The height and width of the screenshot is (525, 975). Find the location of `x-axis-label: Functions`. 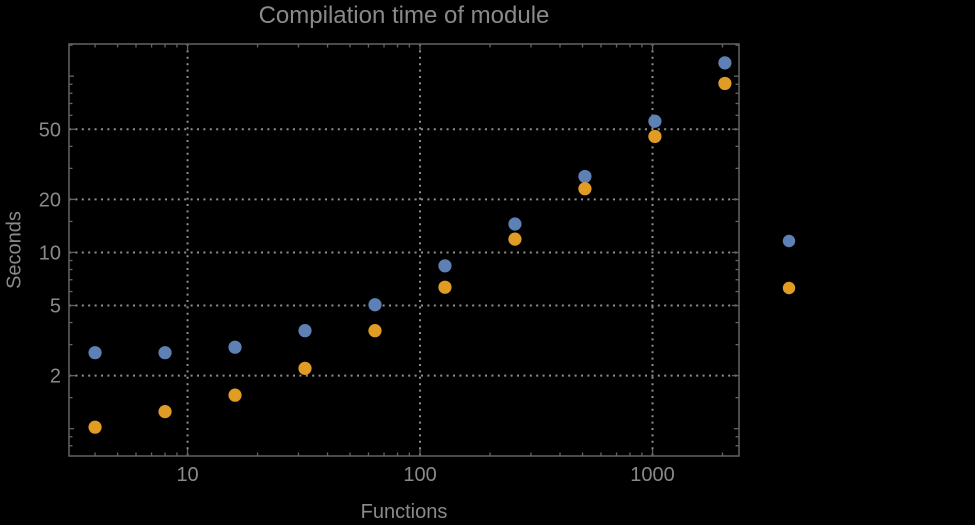

x-axis-label: Functions is located at coordinates (404, 512).